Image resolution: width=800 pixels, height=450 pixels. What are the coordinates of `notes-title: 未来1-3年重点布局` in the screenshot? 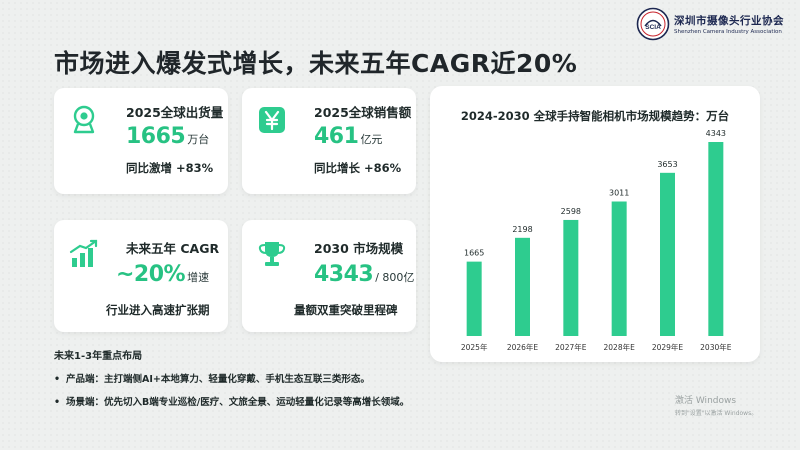 It's located at (98, 356).